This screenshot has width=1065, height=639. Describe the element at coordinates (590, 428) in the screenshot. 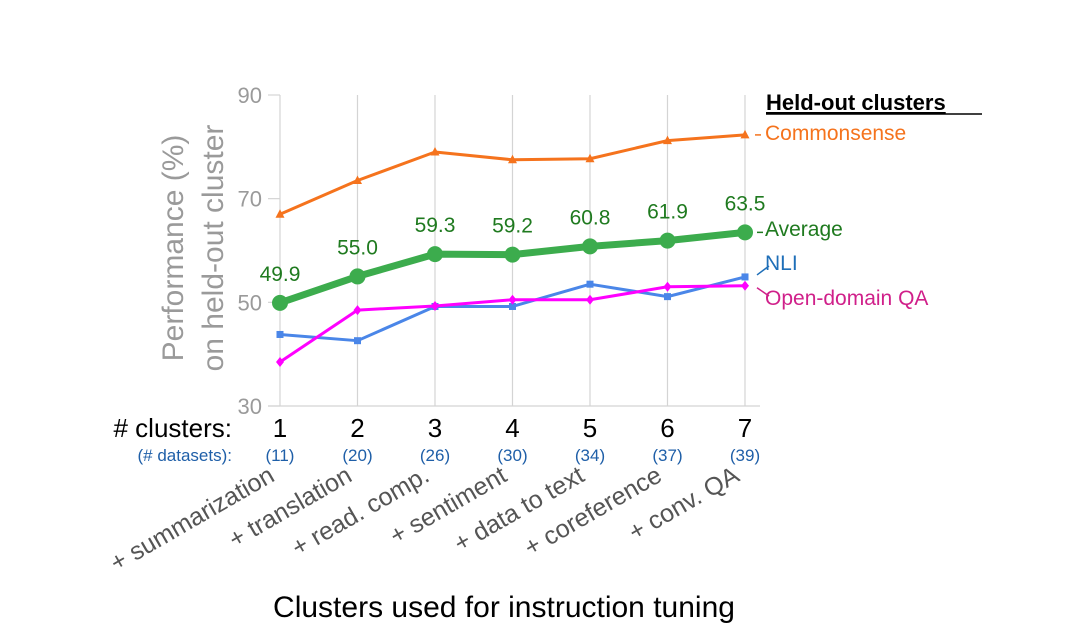

I see `x-tick-label: 5` at that location.